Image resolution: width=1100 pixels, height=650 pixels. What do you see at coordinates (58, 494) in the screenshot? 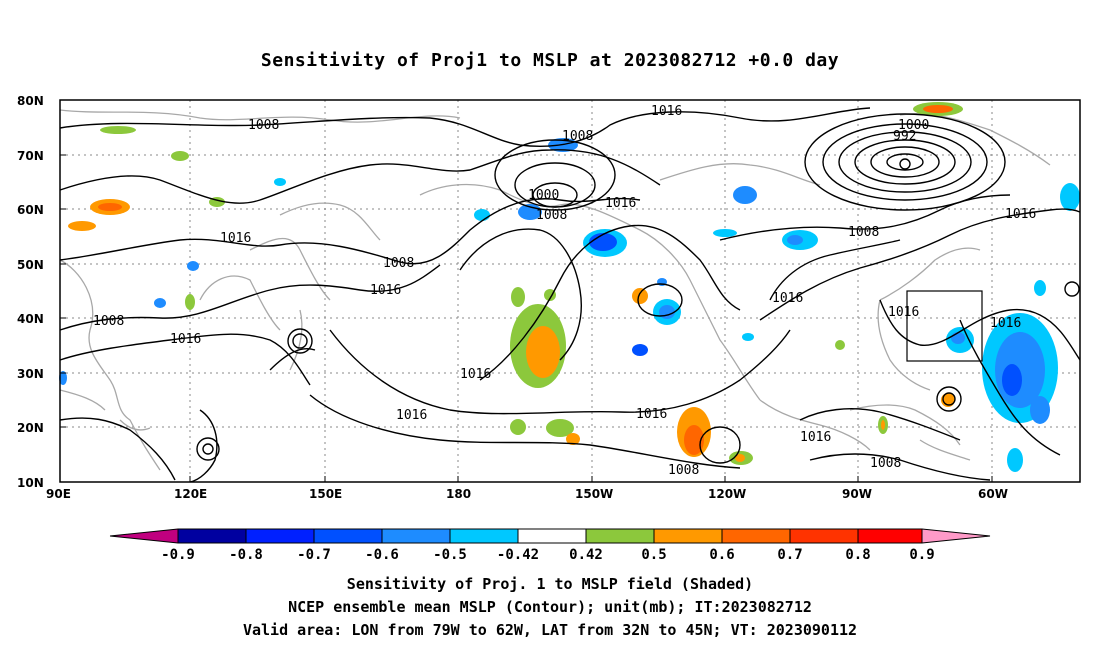
I see `lon-label: 90E` at bounding box center [58, 494].